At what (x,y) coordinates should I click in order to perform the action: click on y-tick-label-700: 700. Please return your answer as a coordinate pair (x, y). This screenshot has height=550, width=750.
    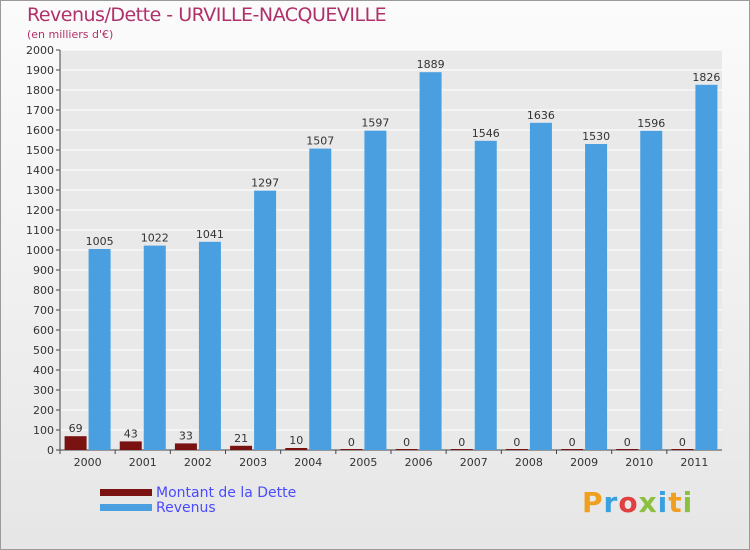
    Looking at the image, I should click on (43, 310).